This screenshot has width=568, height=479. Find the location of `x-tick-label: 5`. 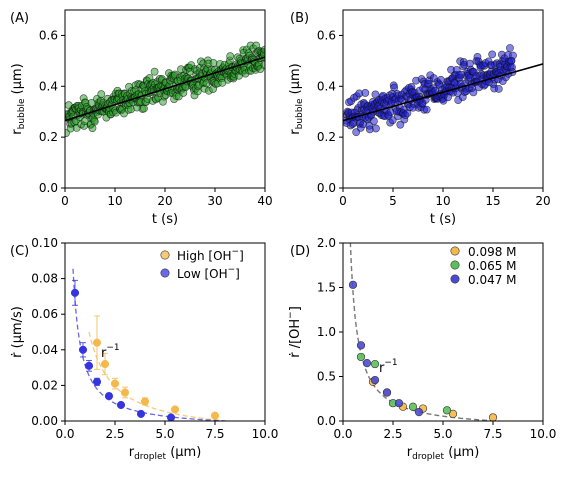

x-tick-label: 5 is located at coordinates (393, 201).